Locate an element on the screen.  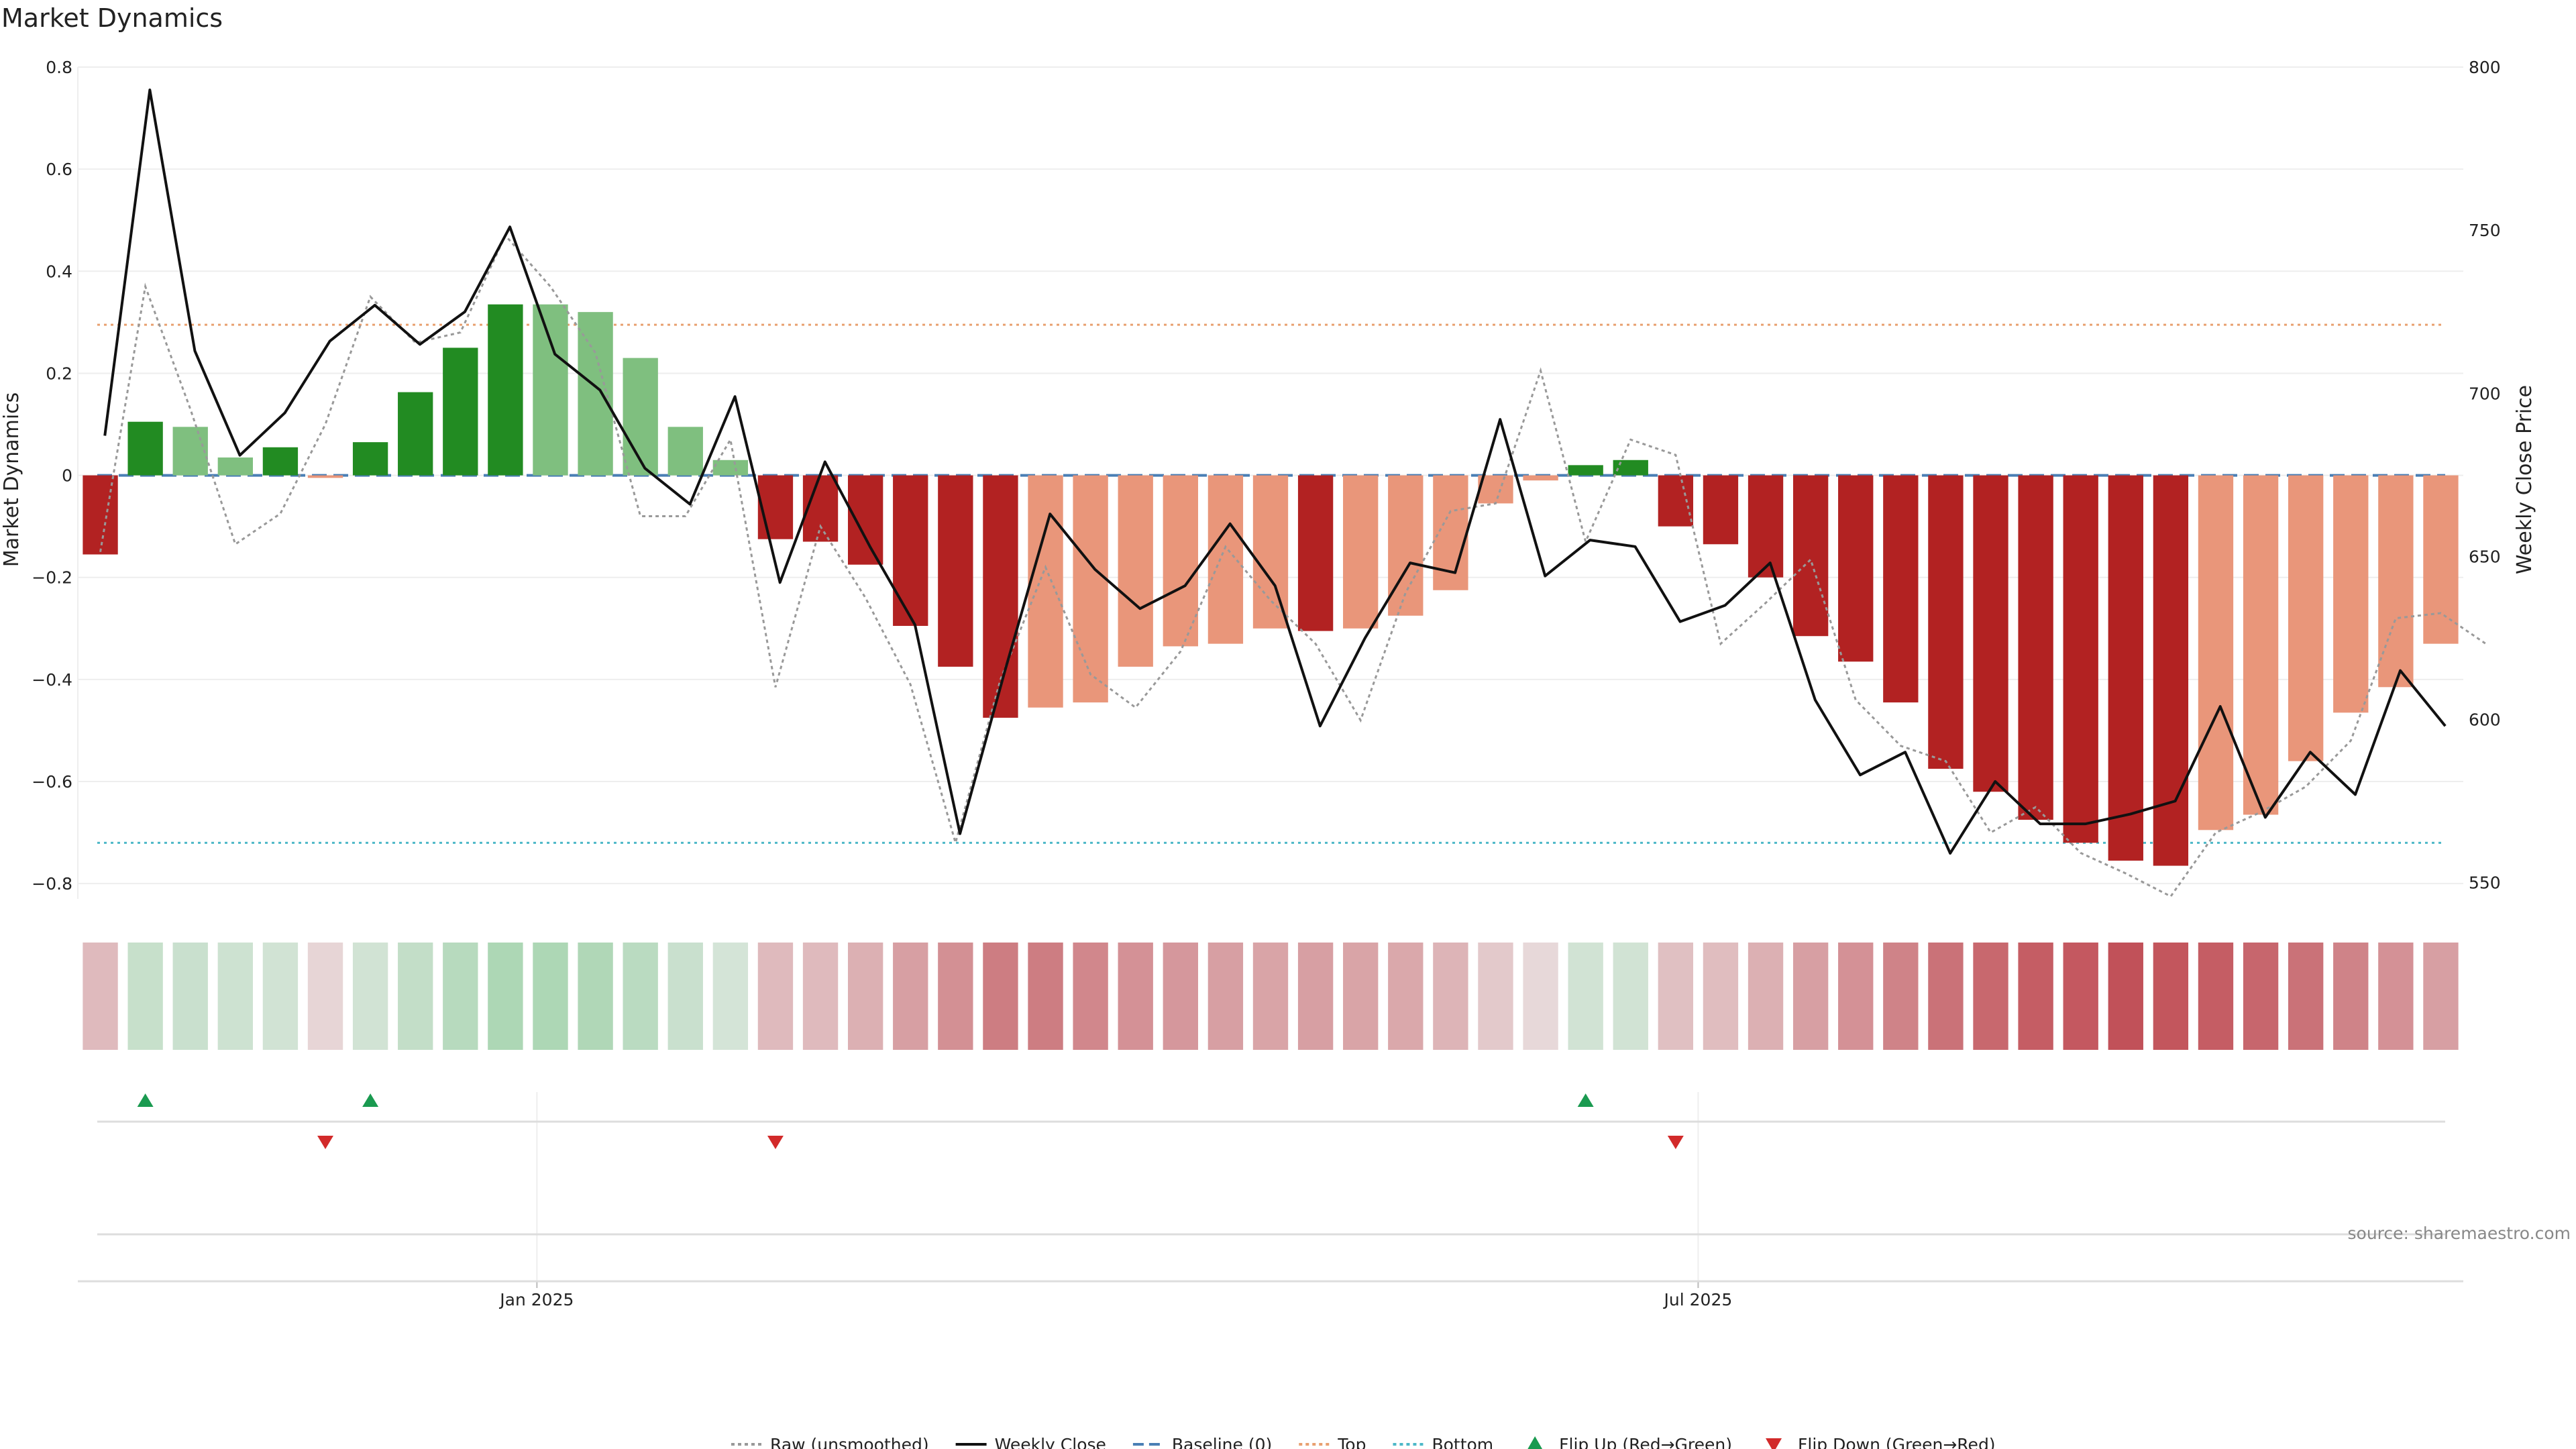
y-tick-label: −0.2 is located at coordinates (52, 578).